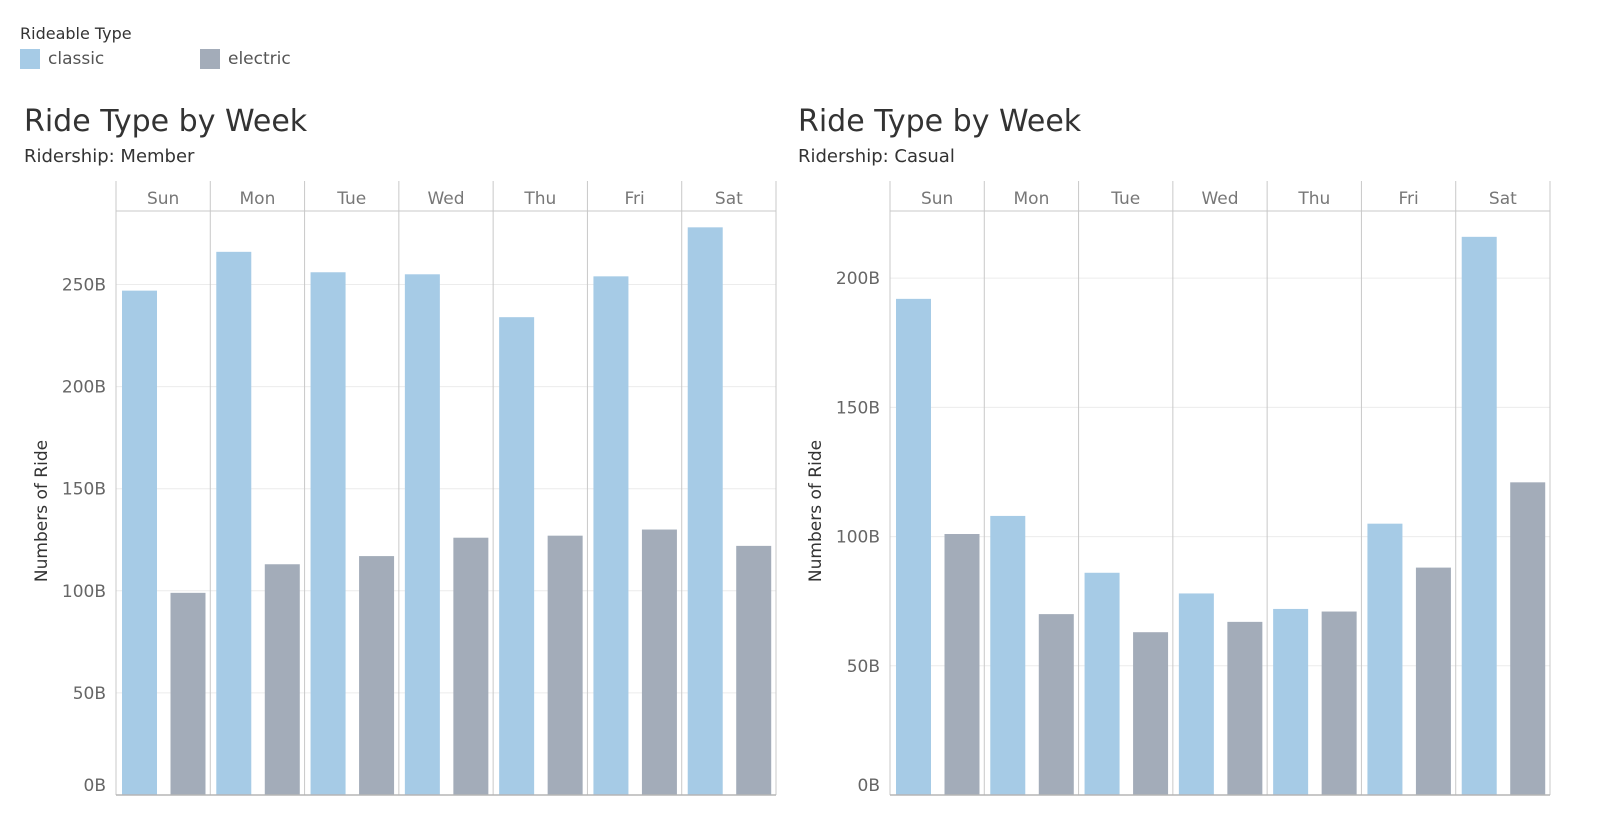 This screenshot has width=1619, height=839. Describe the element at coordinates (1339, 703) in the screenshot. I see `casual-bar-electric-thu` at that location.